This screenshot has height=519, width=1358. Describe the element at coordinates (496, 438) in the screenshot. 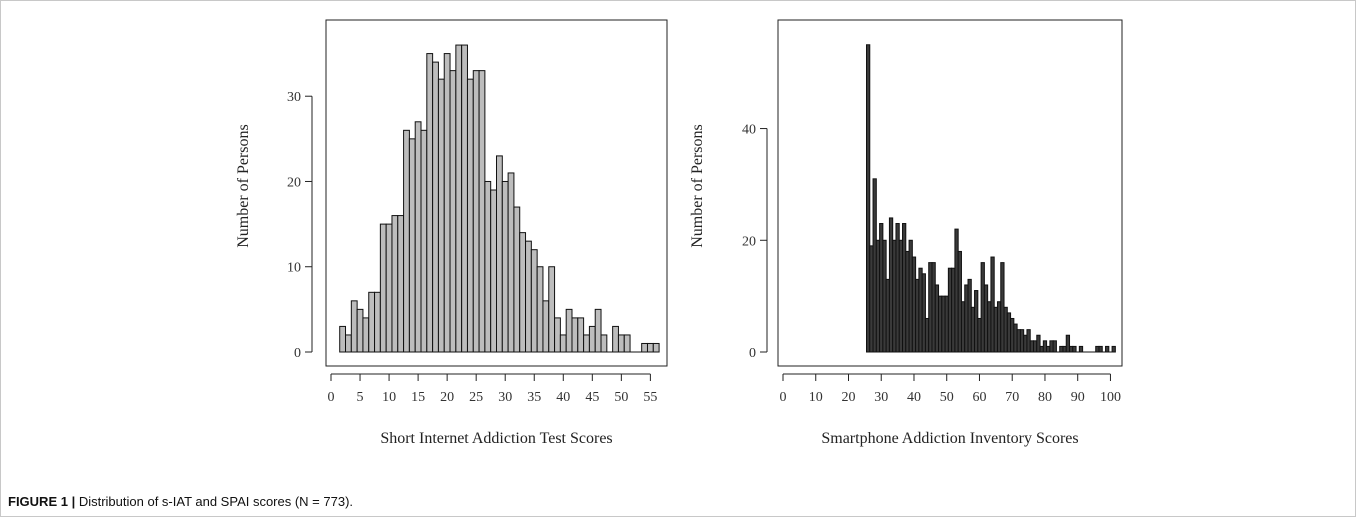

I see `x-axis-title: Short Internet Addiction Test Scores` at that location.